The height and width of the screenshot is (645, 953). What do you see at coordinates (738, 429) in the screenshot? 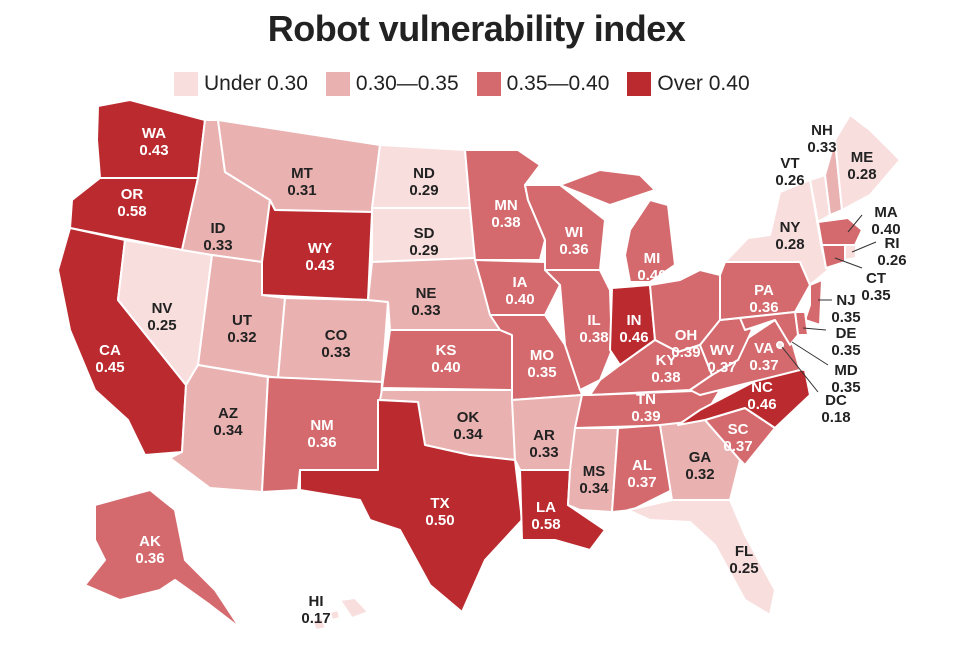
I see `state-abbr-SC: SC` at bounding box center [738, 429].